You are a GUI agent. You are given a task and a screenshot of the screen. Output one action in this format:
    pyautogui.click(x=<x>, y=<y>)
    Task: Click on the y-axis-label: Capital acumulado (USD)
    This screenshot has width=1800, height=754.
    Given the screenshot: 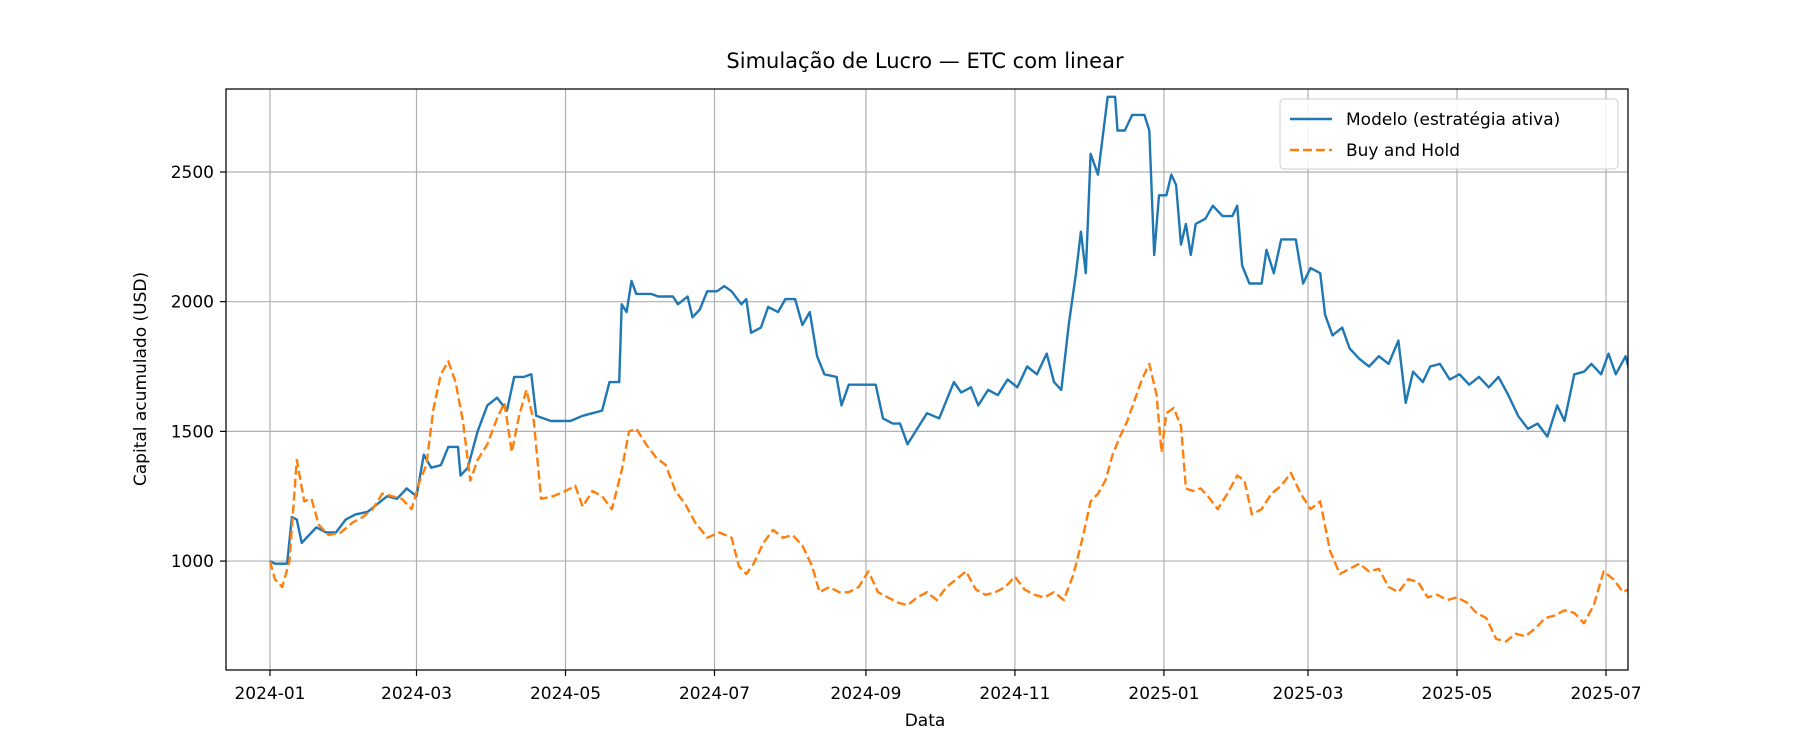 What is the action you would take?
    pyautogui.click(x=141, y=379)
    